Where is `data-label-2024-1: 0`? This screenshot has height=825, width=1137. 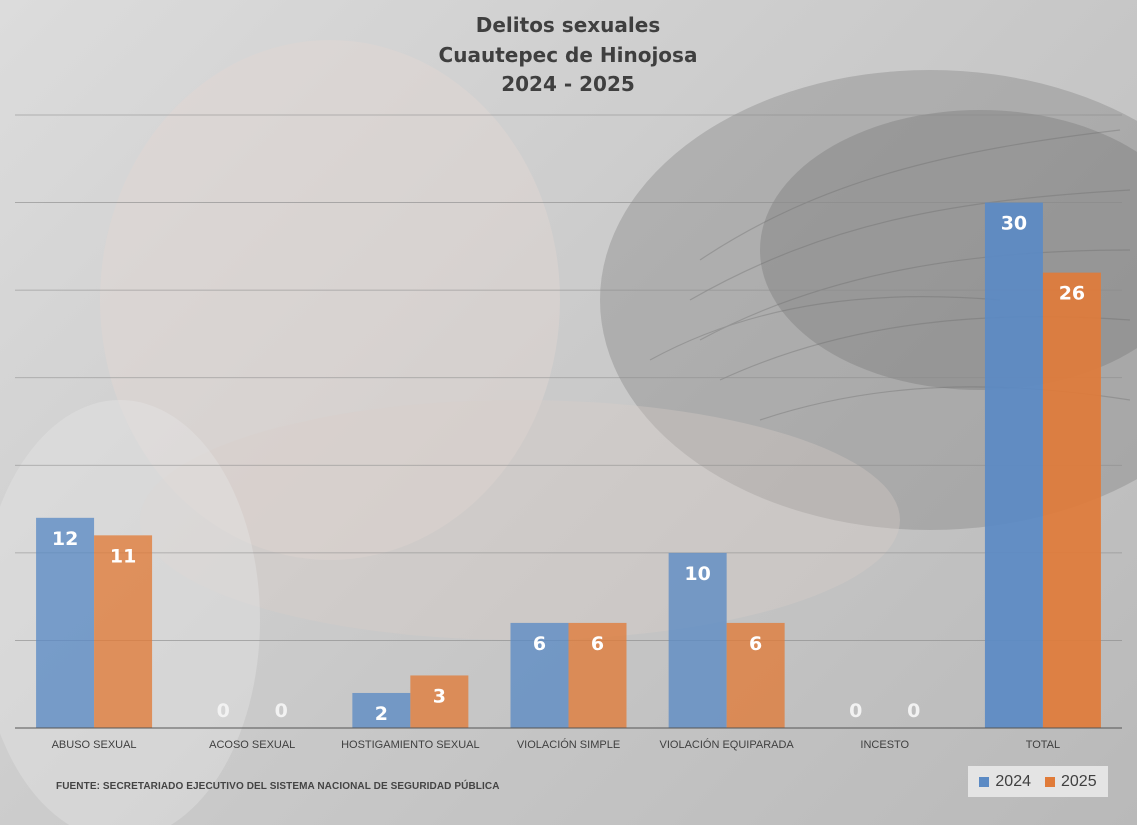 data-label-2024-1: 0 is located at coordinates (223, 711).